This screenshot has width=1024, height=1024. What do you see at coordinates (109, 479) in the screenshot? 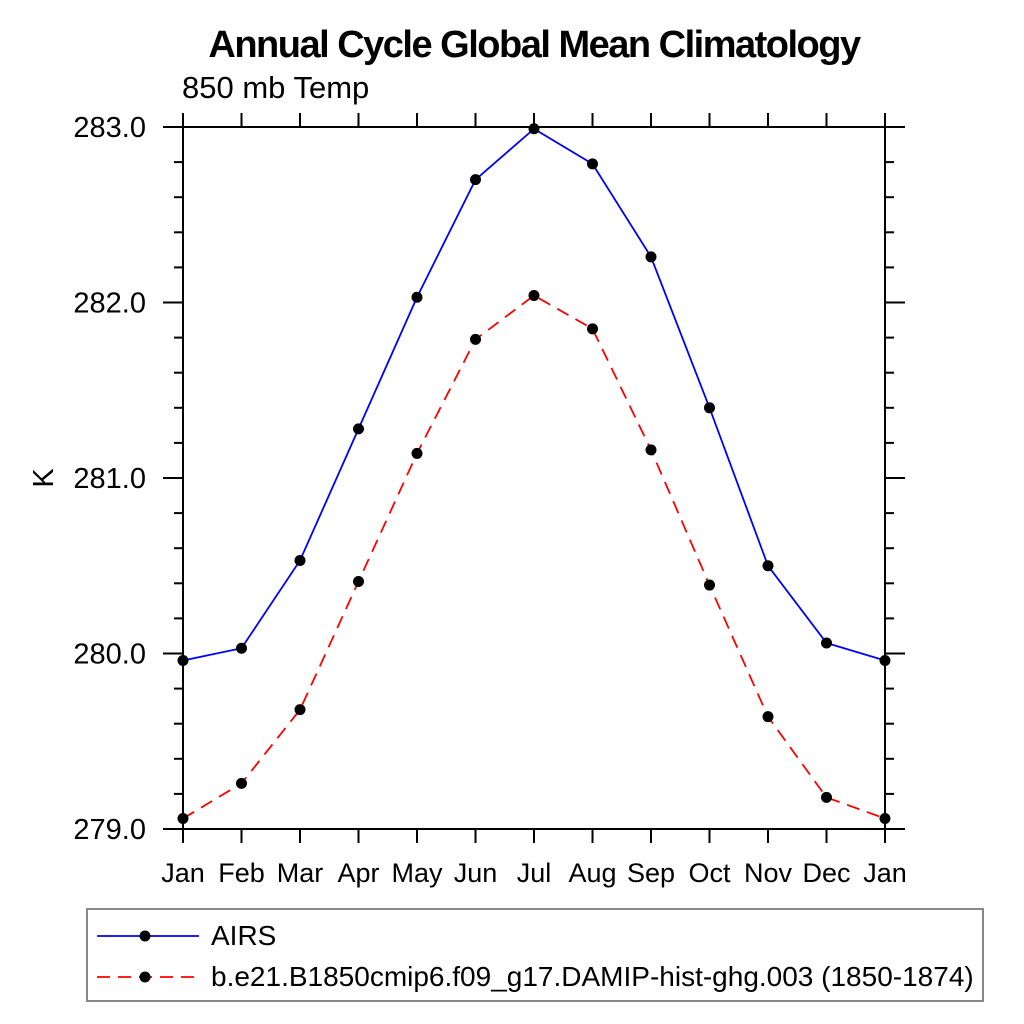
I see `y-tick-label: 281.0` at bounding box center [109, 479].